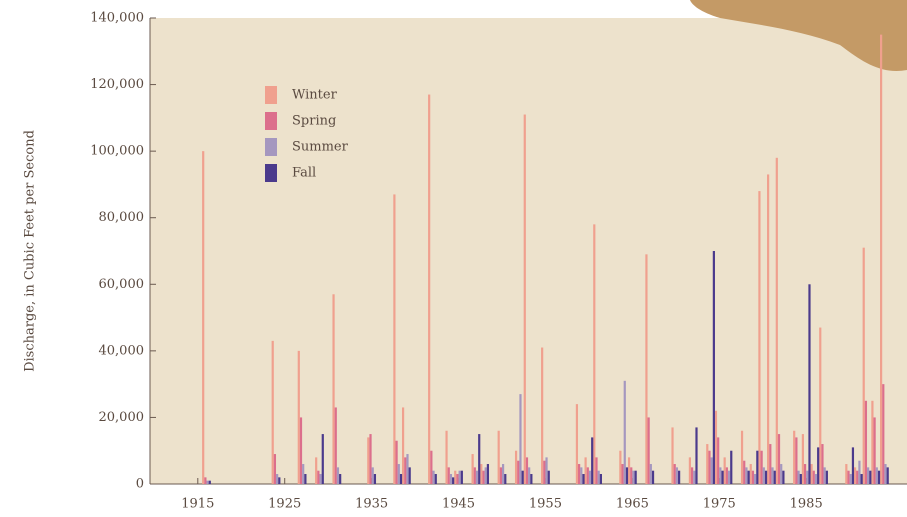 This screenshot has width=907, height=517. Describe the element at coordinates (806, 504) in the screenshot. I see `x-tick-label: 1985` at that location.